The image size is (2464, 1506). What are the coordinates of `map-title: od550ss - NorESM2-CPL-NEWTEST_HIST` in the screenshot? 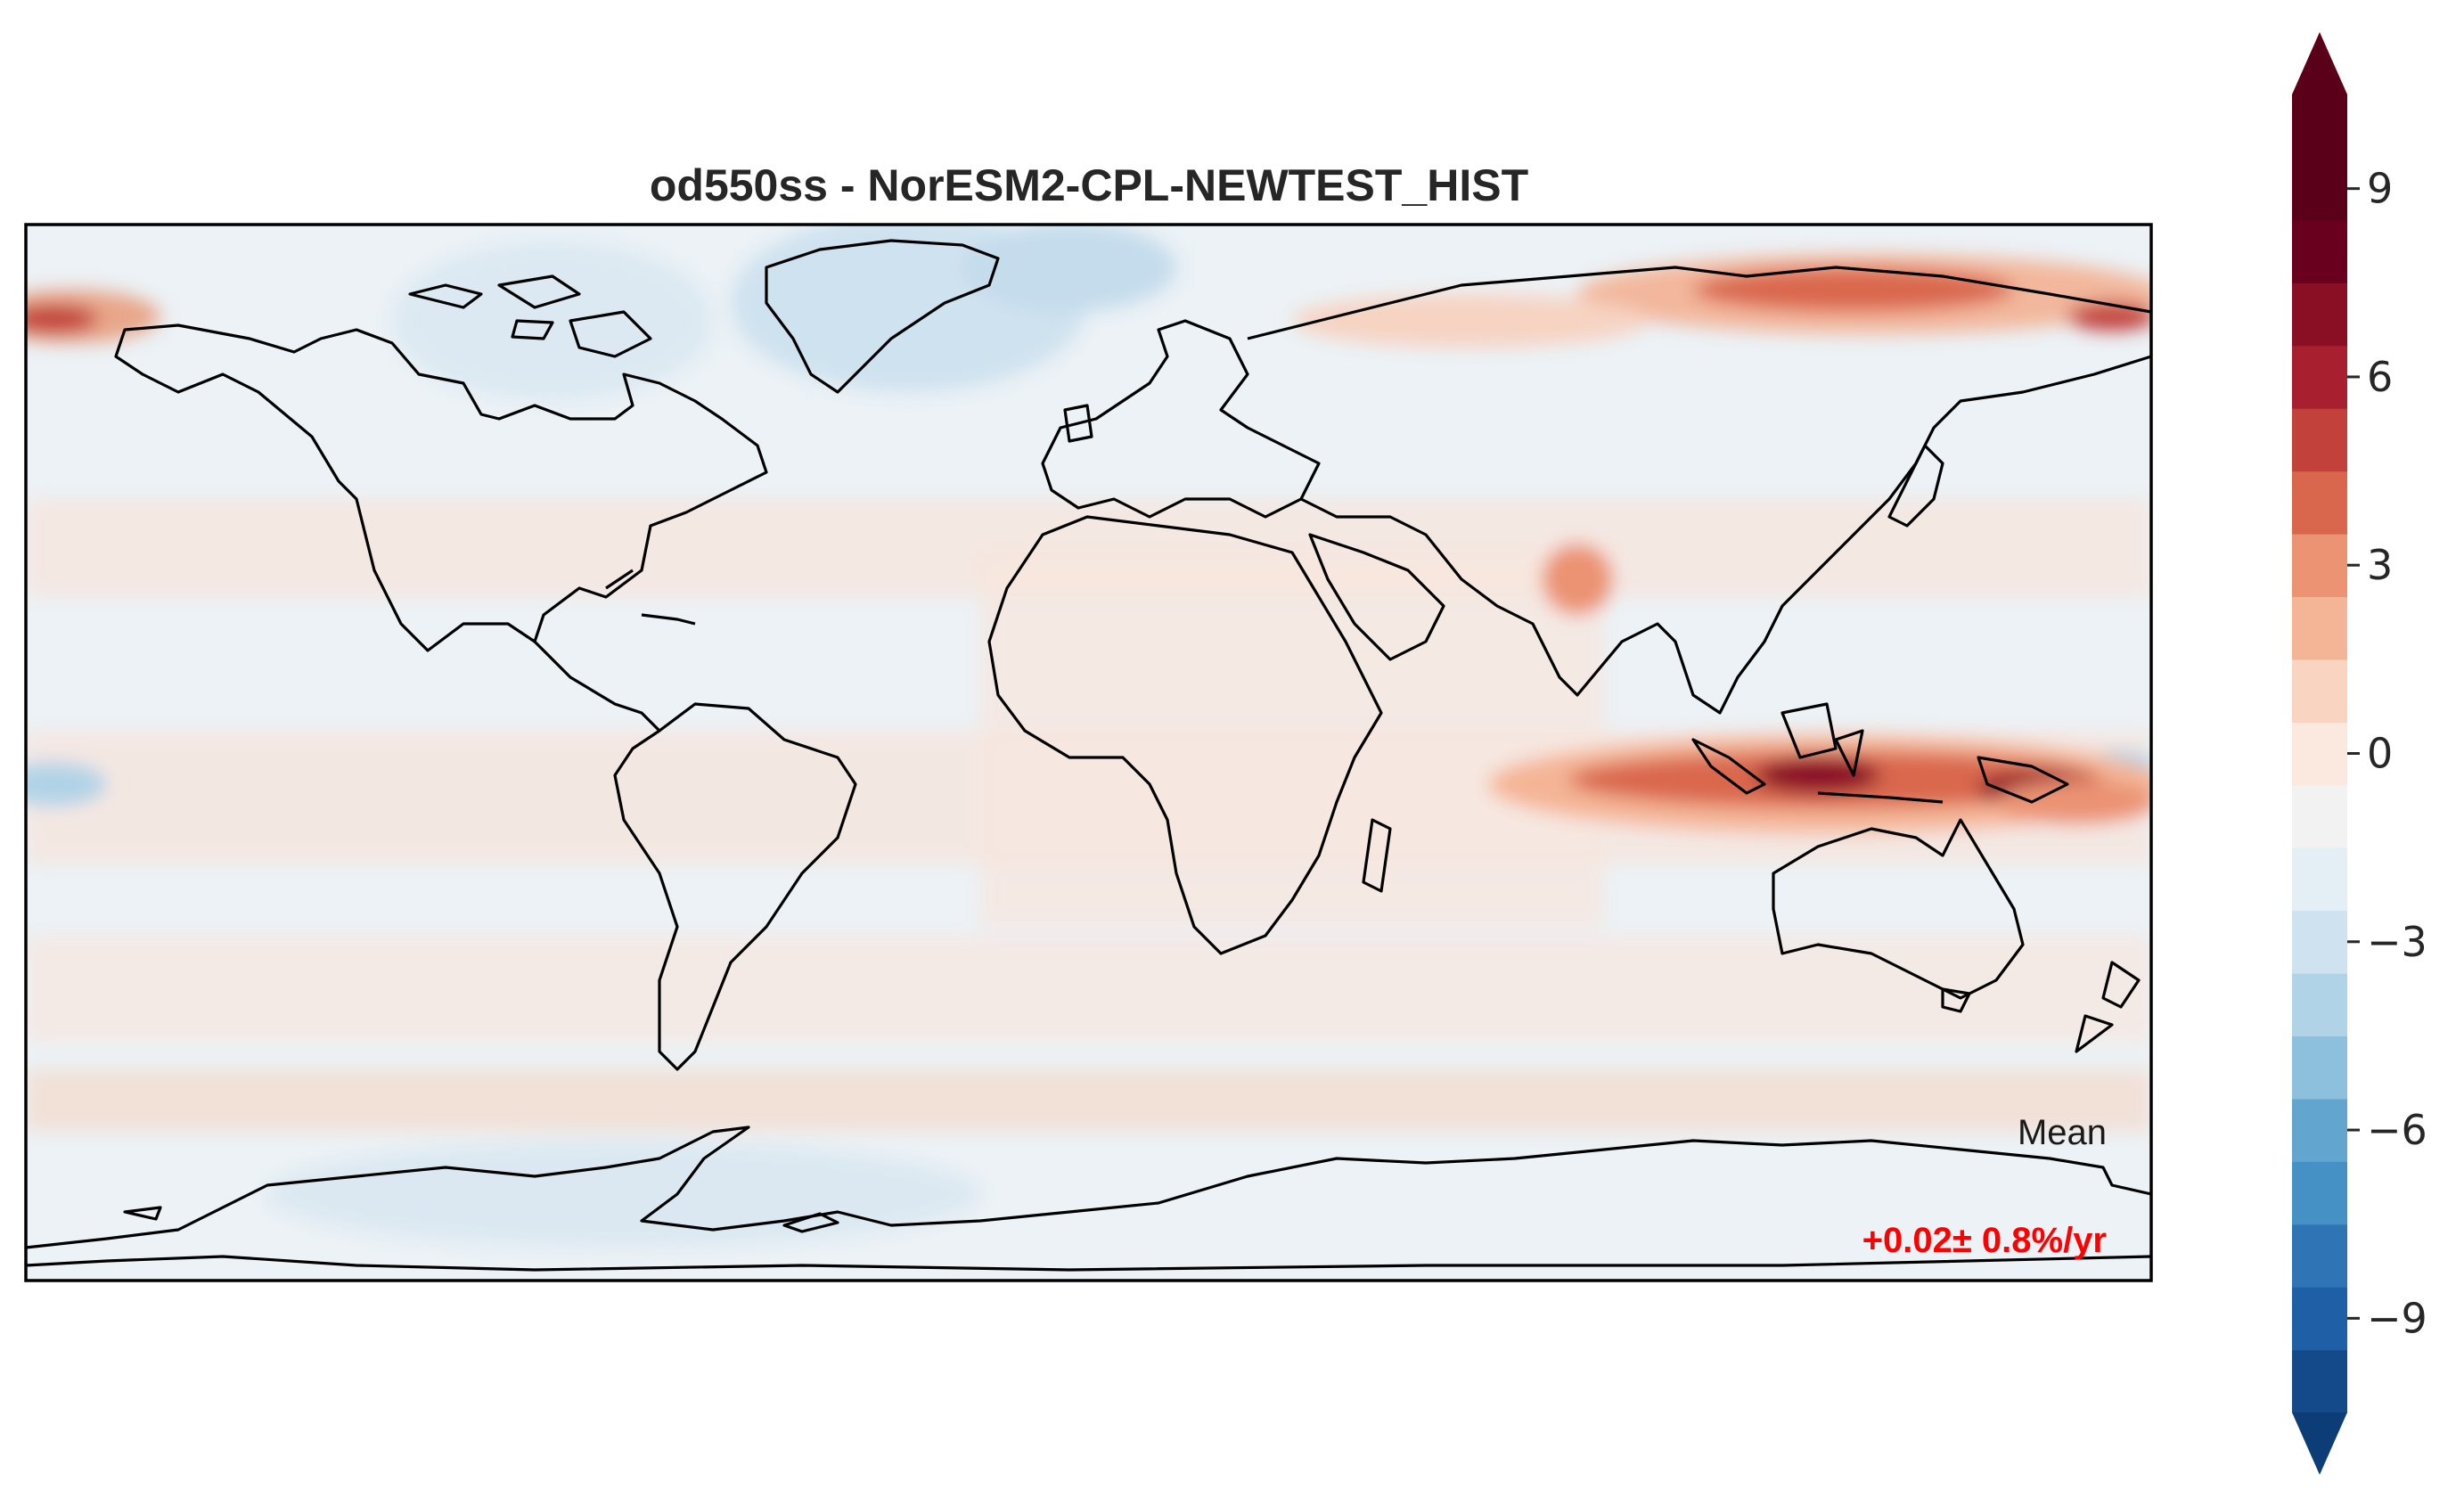 It's located at (1089, 185).